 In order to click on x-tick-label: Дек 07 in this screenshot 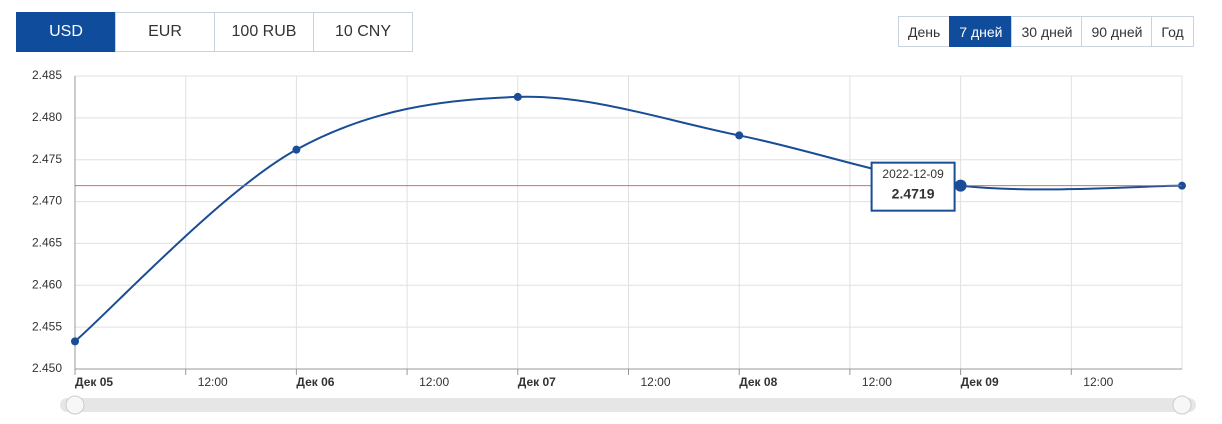, I will do `click(537, 382)`.